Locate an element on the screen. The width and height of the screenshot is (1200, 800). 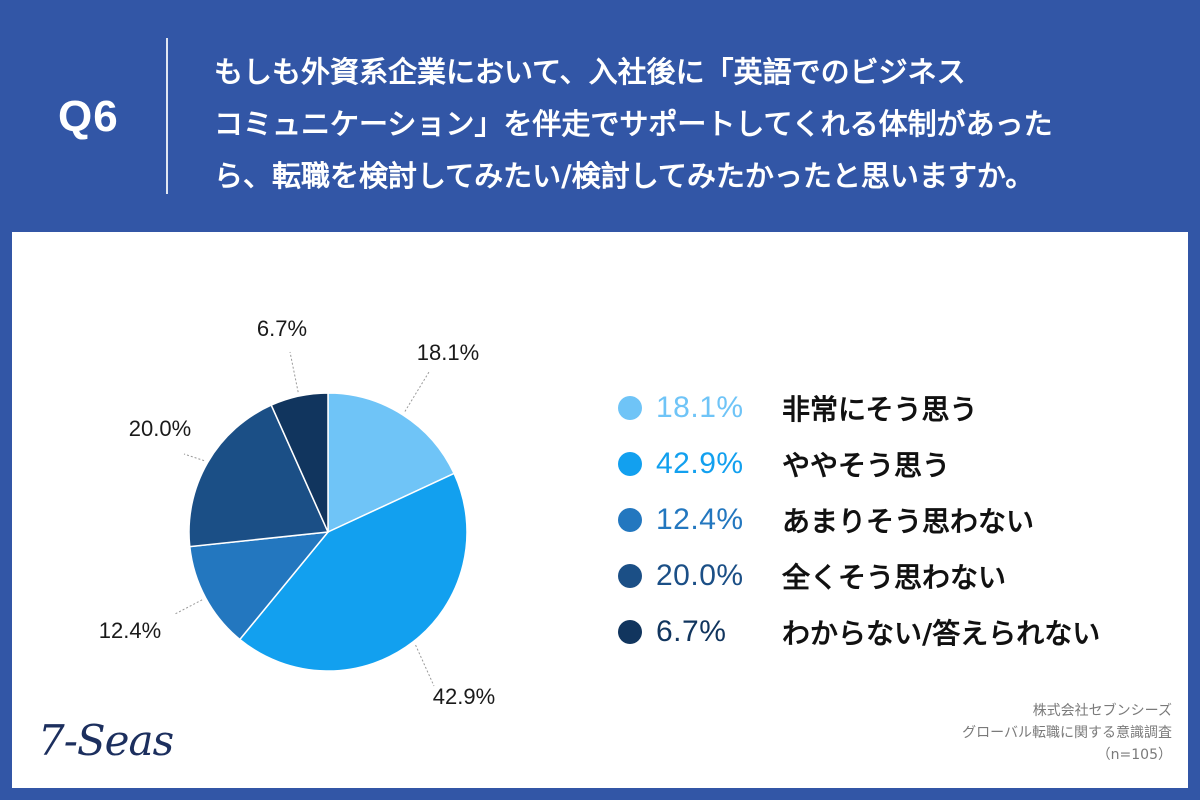
slice-value-label: 18.1% is located at coordinates (448, 352).